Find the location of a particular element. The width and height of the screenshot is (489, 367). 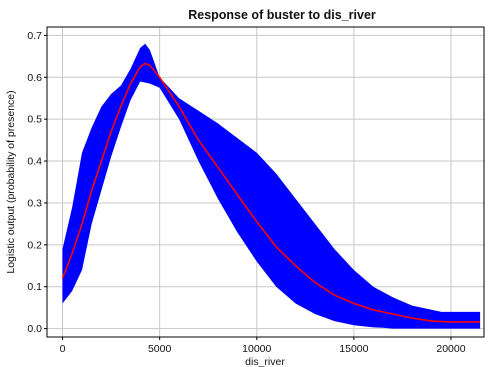

x-axis-ticks: 0 5000 10000 15000 20000 is located at coordinates (263, 346).